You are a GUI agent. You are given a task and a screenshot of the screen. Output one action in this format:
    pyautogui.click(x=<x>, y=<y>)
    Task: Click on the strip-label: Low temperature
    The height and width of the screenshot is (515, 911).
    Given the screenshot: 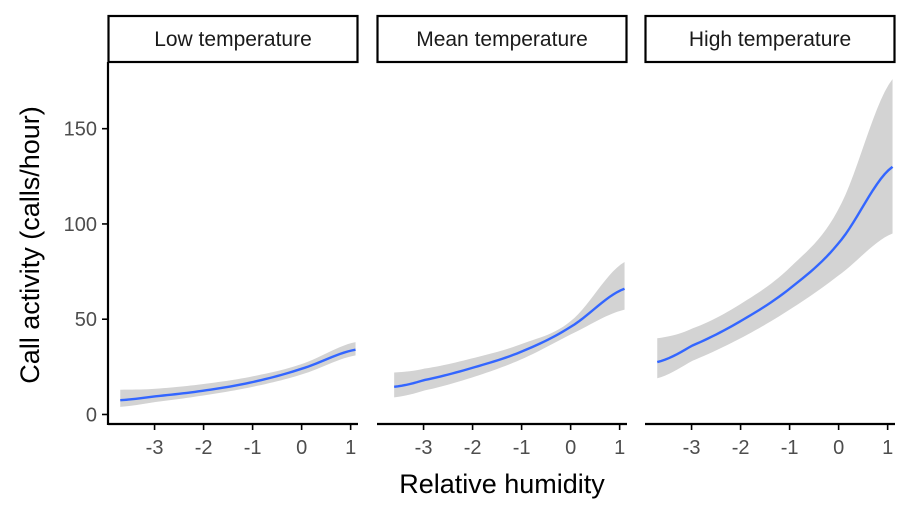 What is the action you would take?
    pyautogui.click(x=233, y=39)
    